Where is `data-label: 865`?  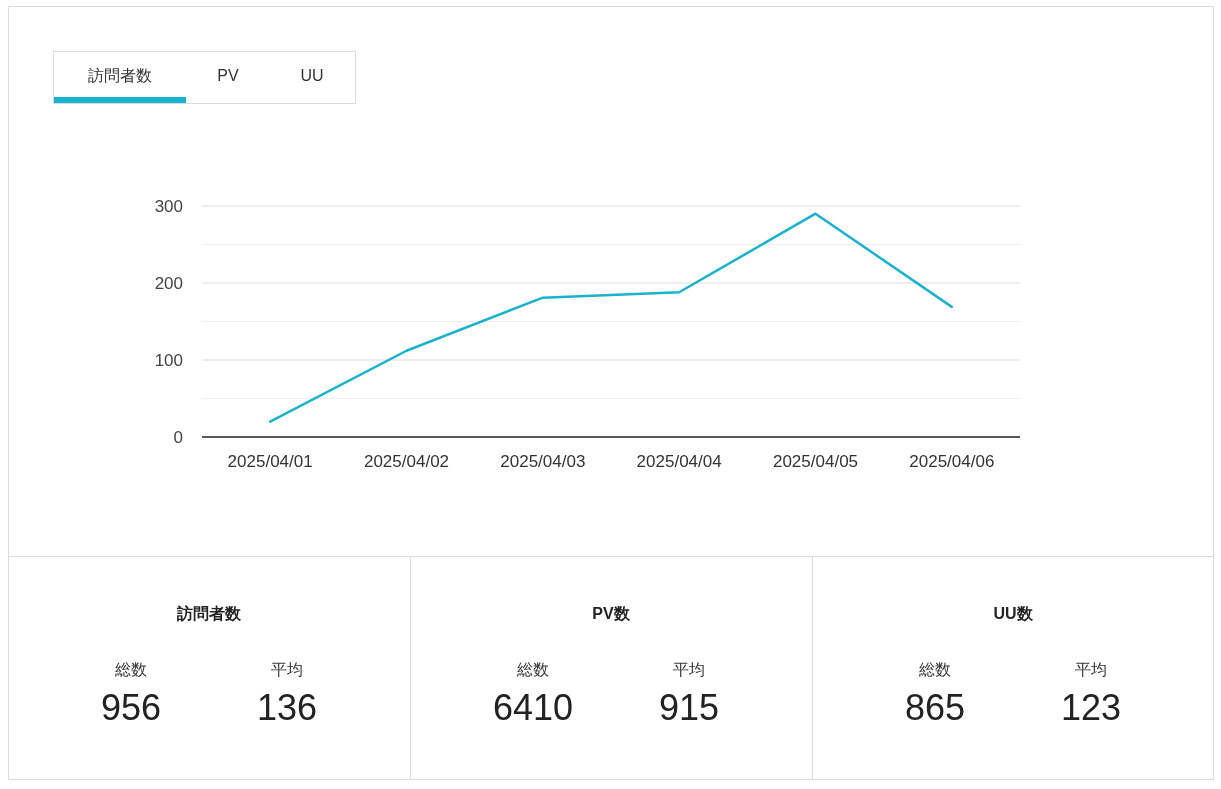 data-label: 865 is located at coordinates (935, 707).